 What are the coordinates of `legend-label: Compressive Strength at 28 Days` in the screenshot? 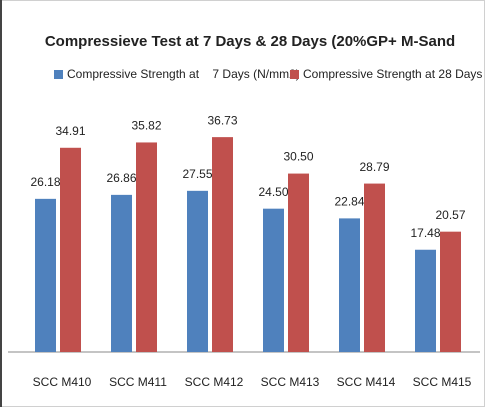 It's located at (392, 74).